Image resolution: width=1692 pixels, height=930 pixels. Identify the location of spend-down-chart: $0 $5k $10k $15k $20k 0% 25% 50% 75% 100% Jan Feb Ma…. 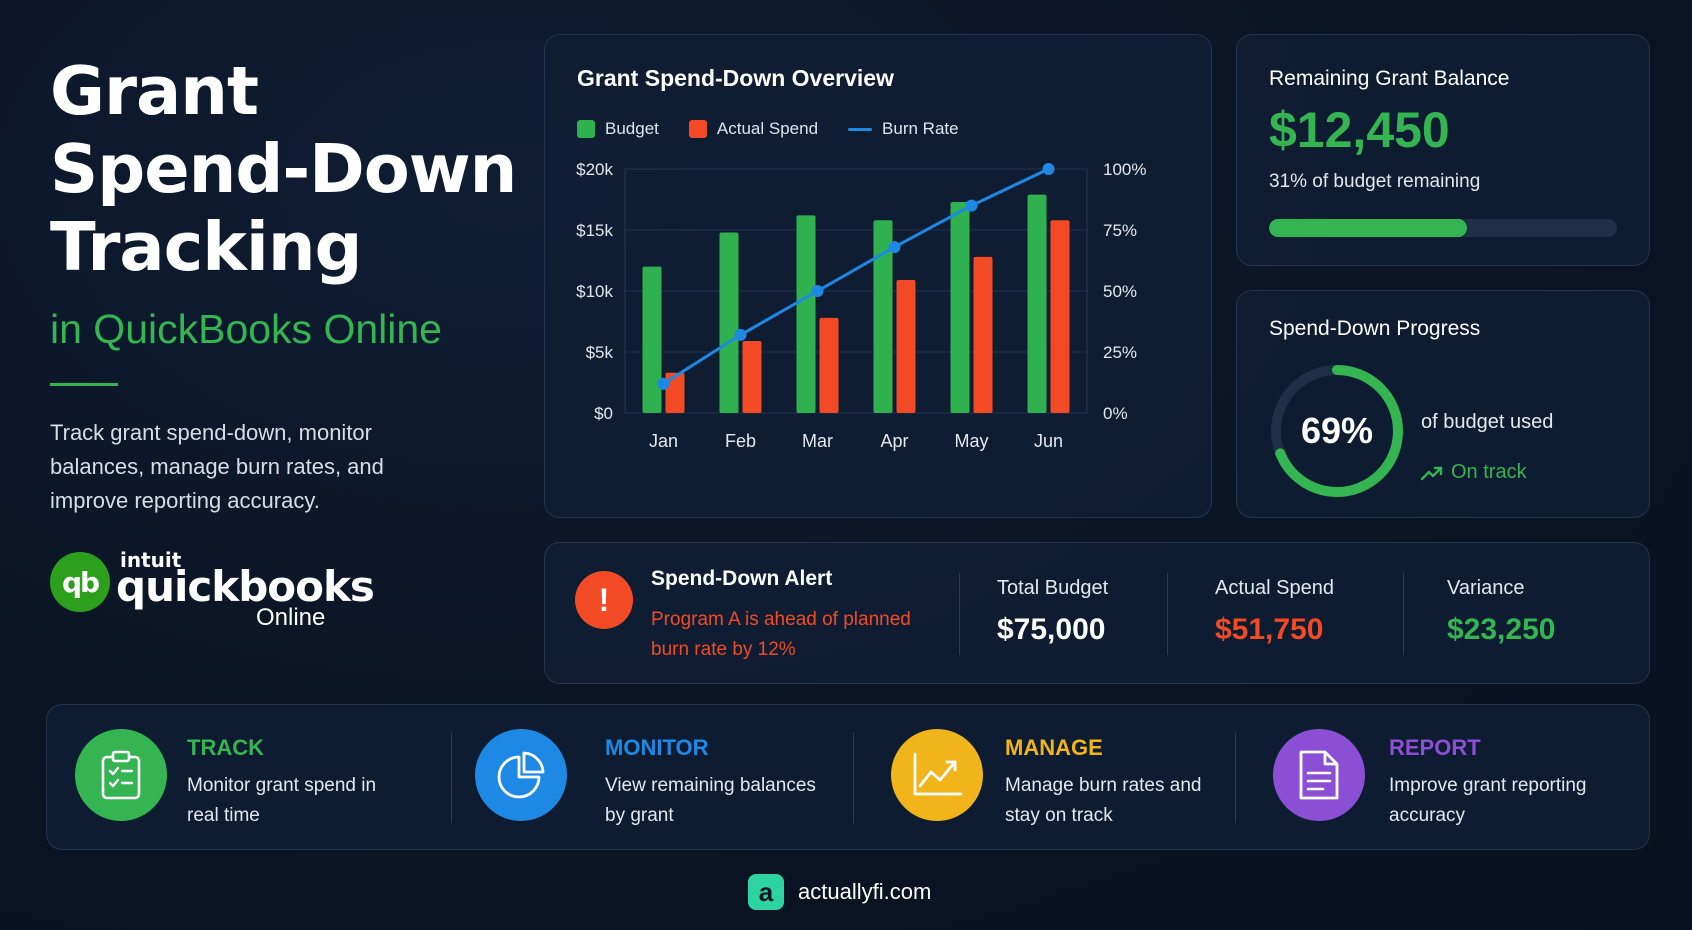
(861, 305).